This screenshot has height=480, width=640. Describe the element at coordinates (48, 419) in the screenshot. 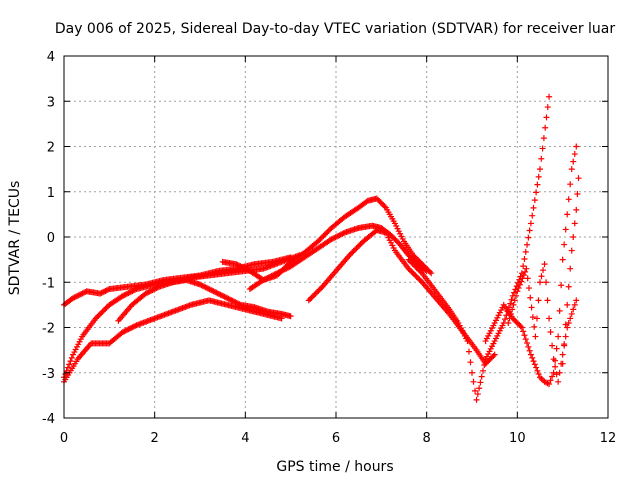

I see `y-tick-label: -4` at that location.